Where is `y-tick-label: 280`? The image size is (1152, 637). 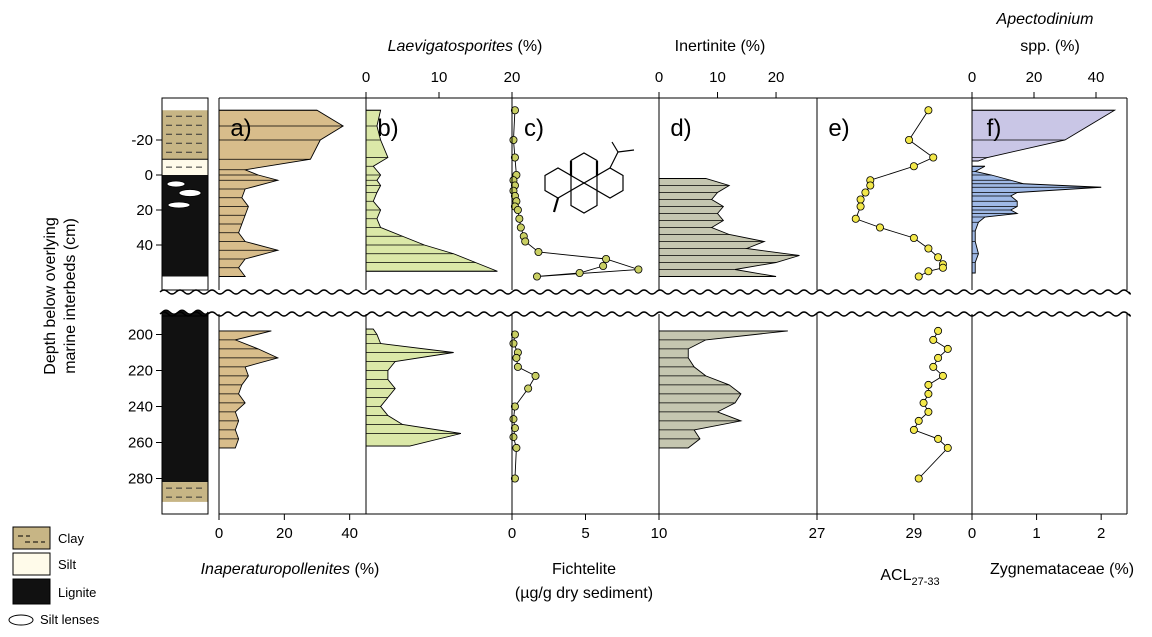 y-tick-label: 280 is located at coordinates (140, 479).